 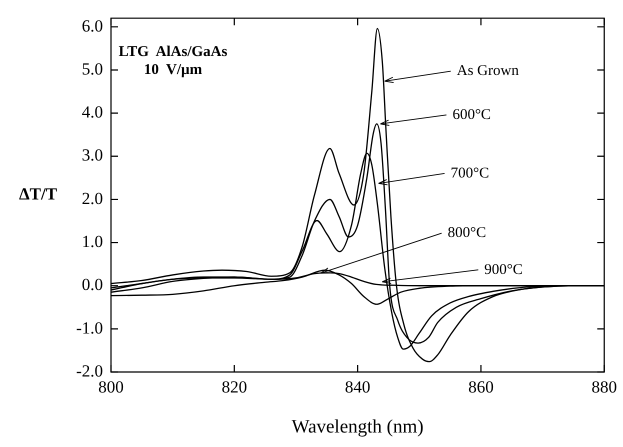 I want to click on y-tick-label: -2.0, so click(x=89, y=370).